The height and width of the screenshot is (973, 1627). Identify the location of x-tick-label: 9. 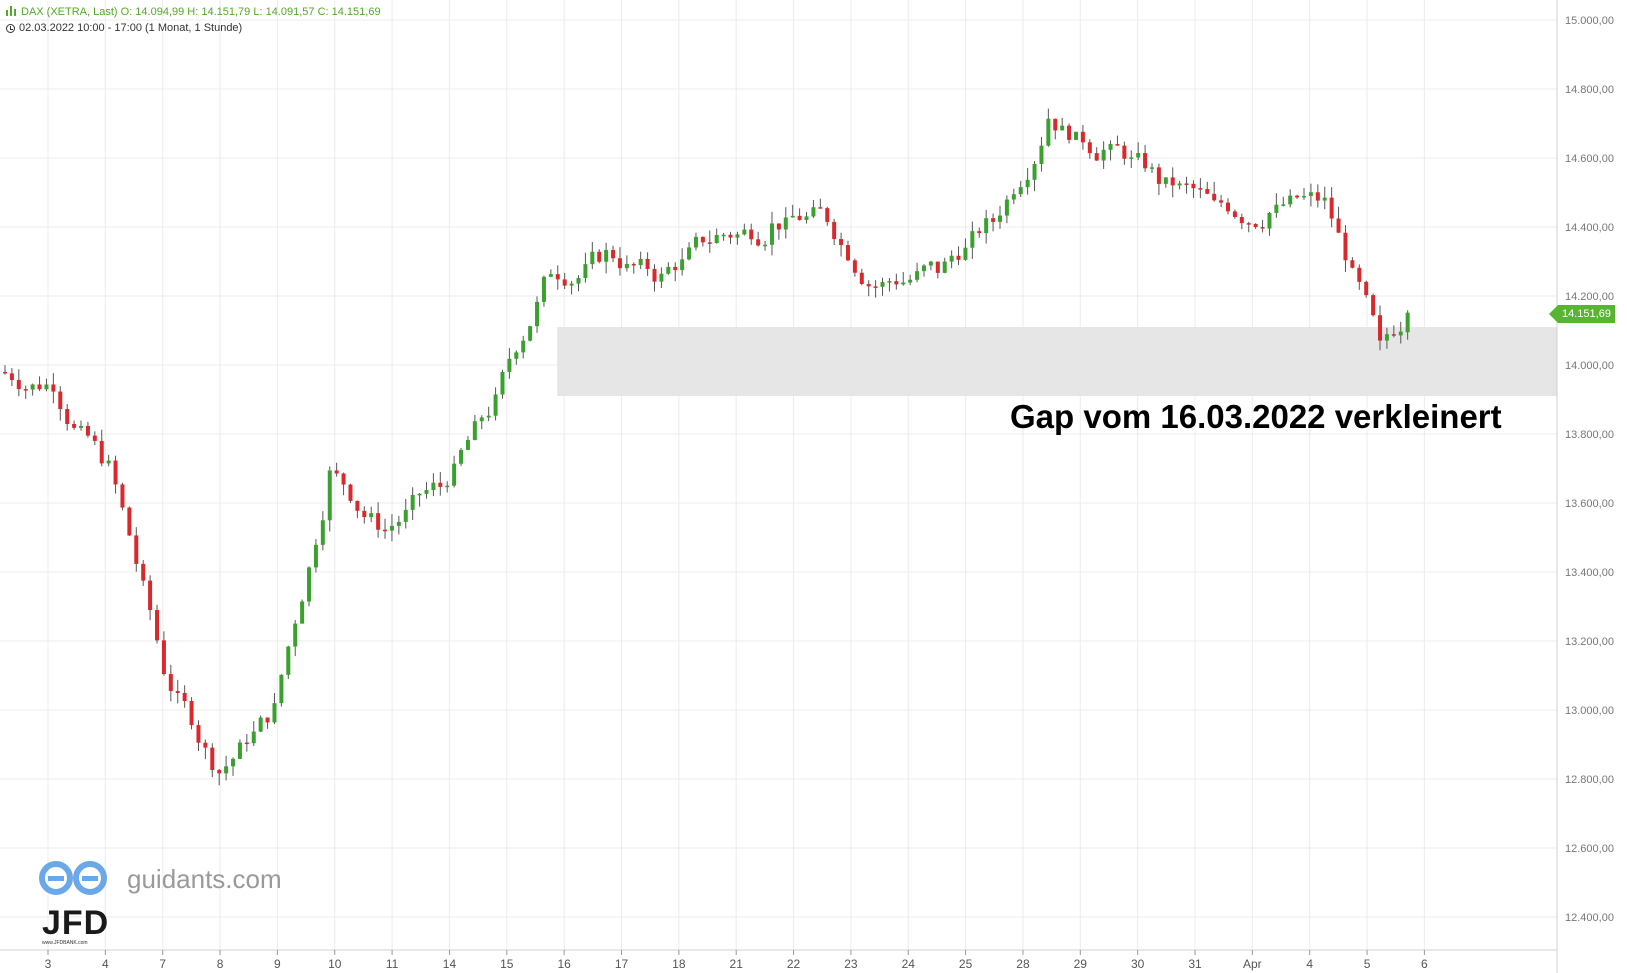
(277, 964).